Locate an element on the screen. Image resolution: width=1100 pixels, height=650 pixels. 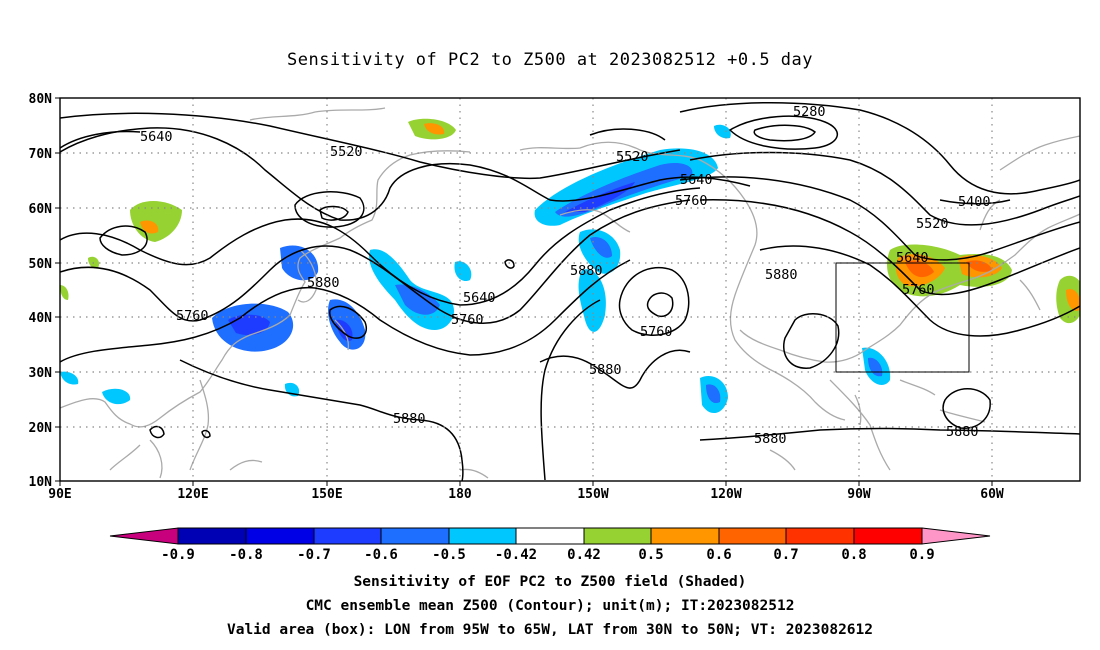
contour-5520-east is located at coordinates (884, 188).